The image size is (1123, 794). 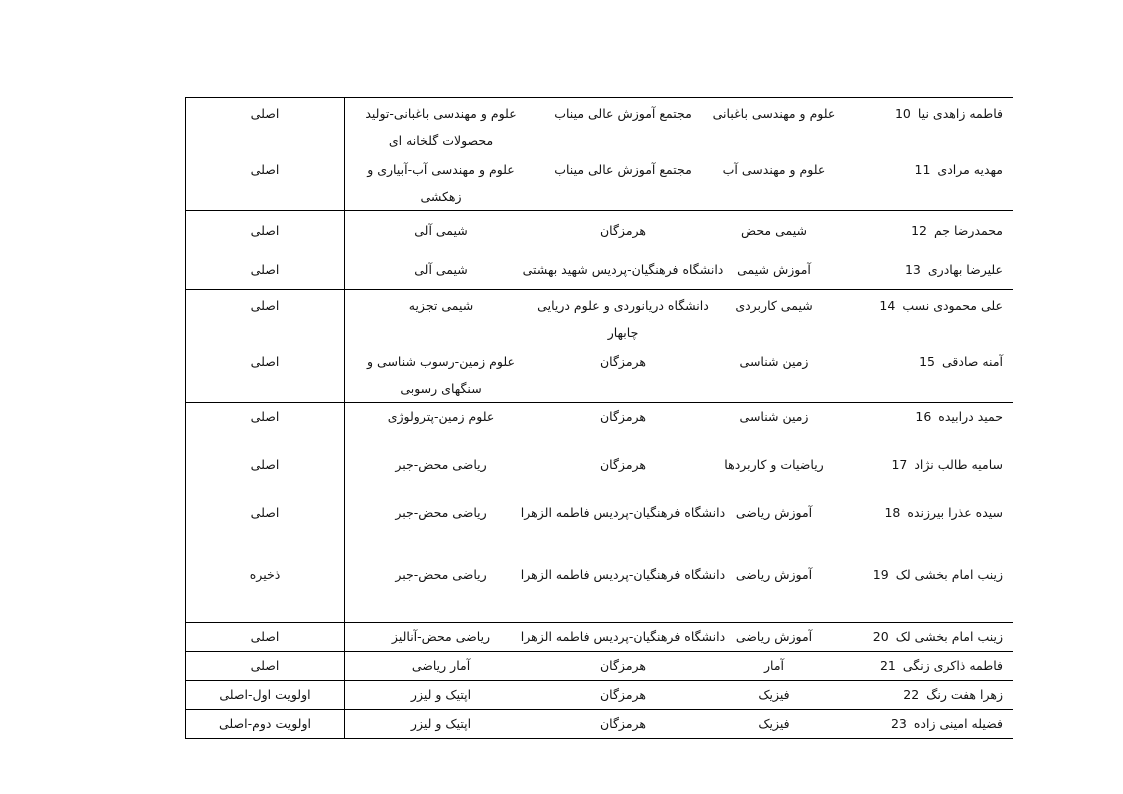 What do you see at coordinates (927, 361) in the screenshot?
I see `row-number: 15` at bounding box center [927, 361].